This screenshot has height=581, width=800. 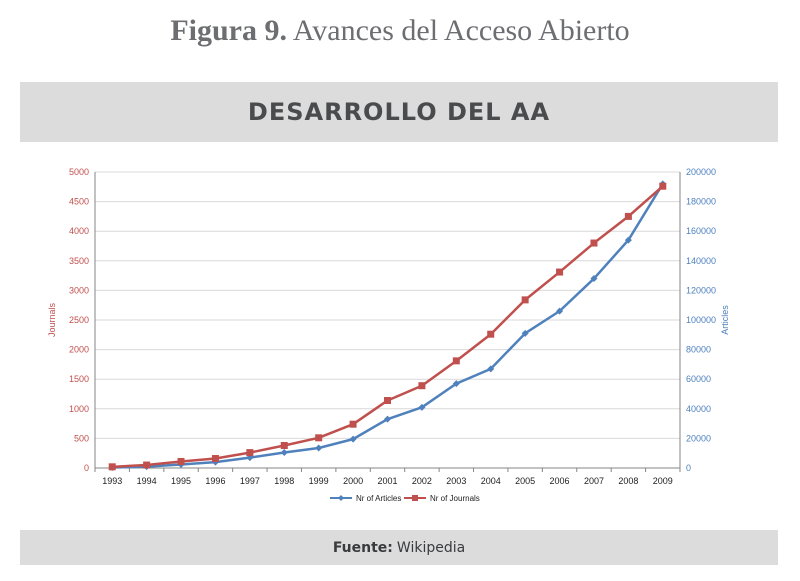 I want to click on figure-caption: Avances del Acceso Abierto, so click(x=461, y=30).